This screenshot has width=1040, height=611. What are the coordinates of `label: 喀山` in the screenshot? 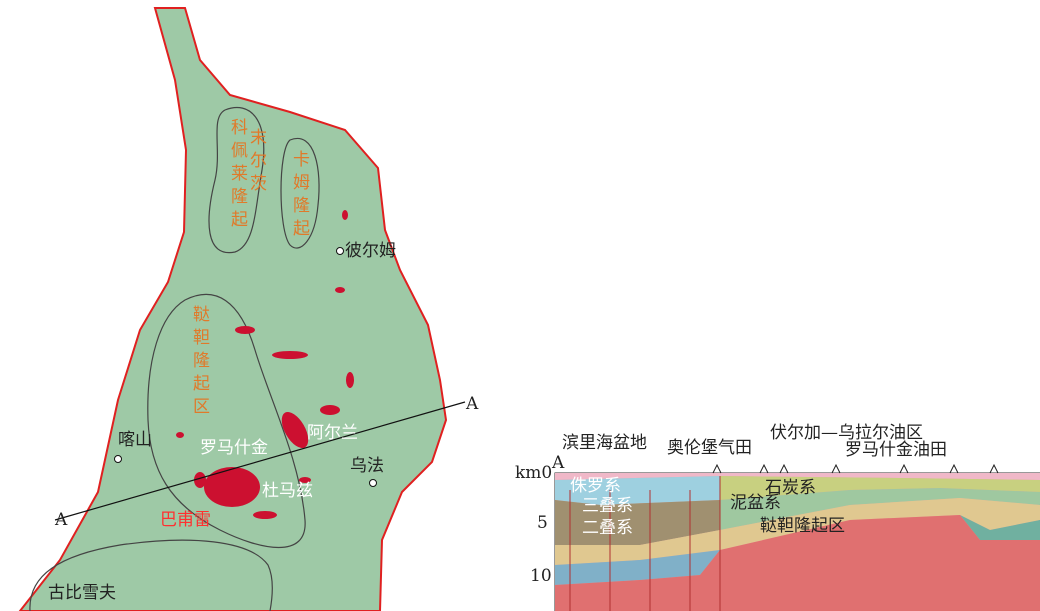 It's located at (135, 440).